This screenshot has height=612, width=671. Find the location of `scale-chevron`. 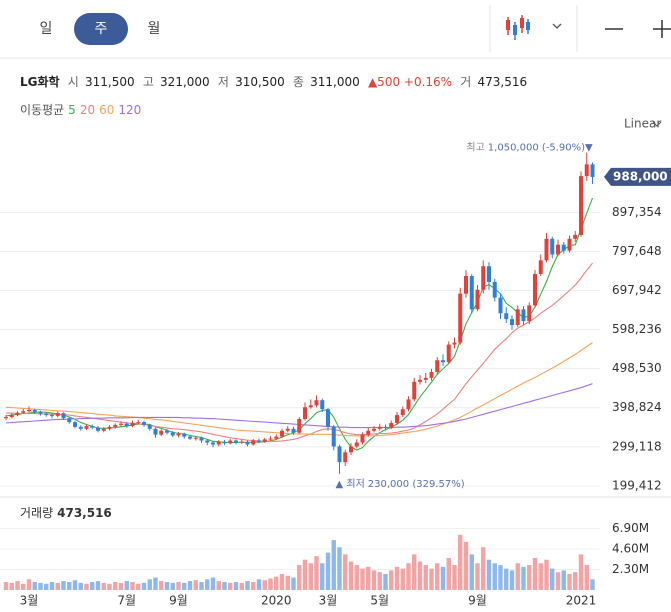

scale-chevron is located at coordinates (657, 124).